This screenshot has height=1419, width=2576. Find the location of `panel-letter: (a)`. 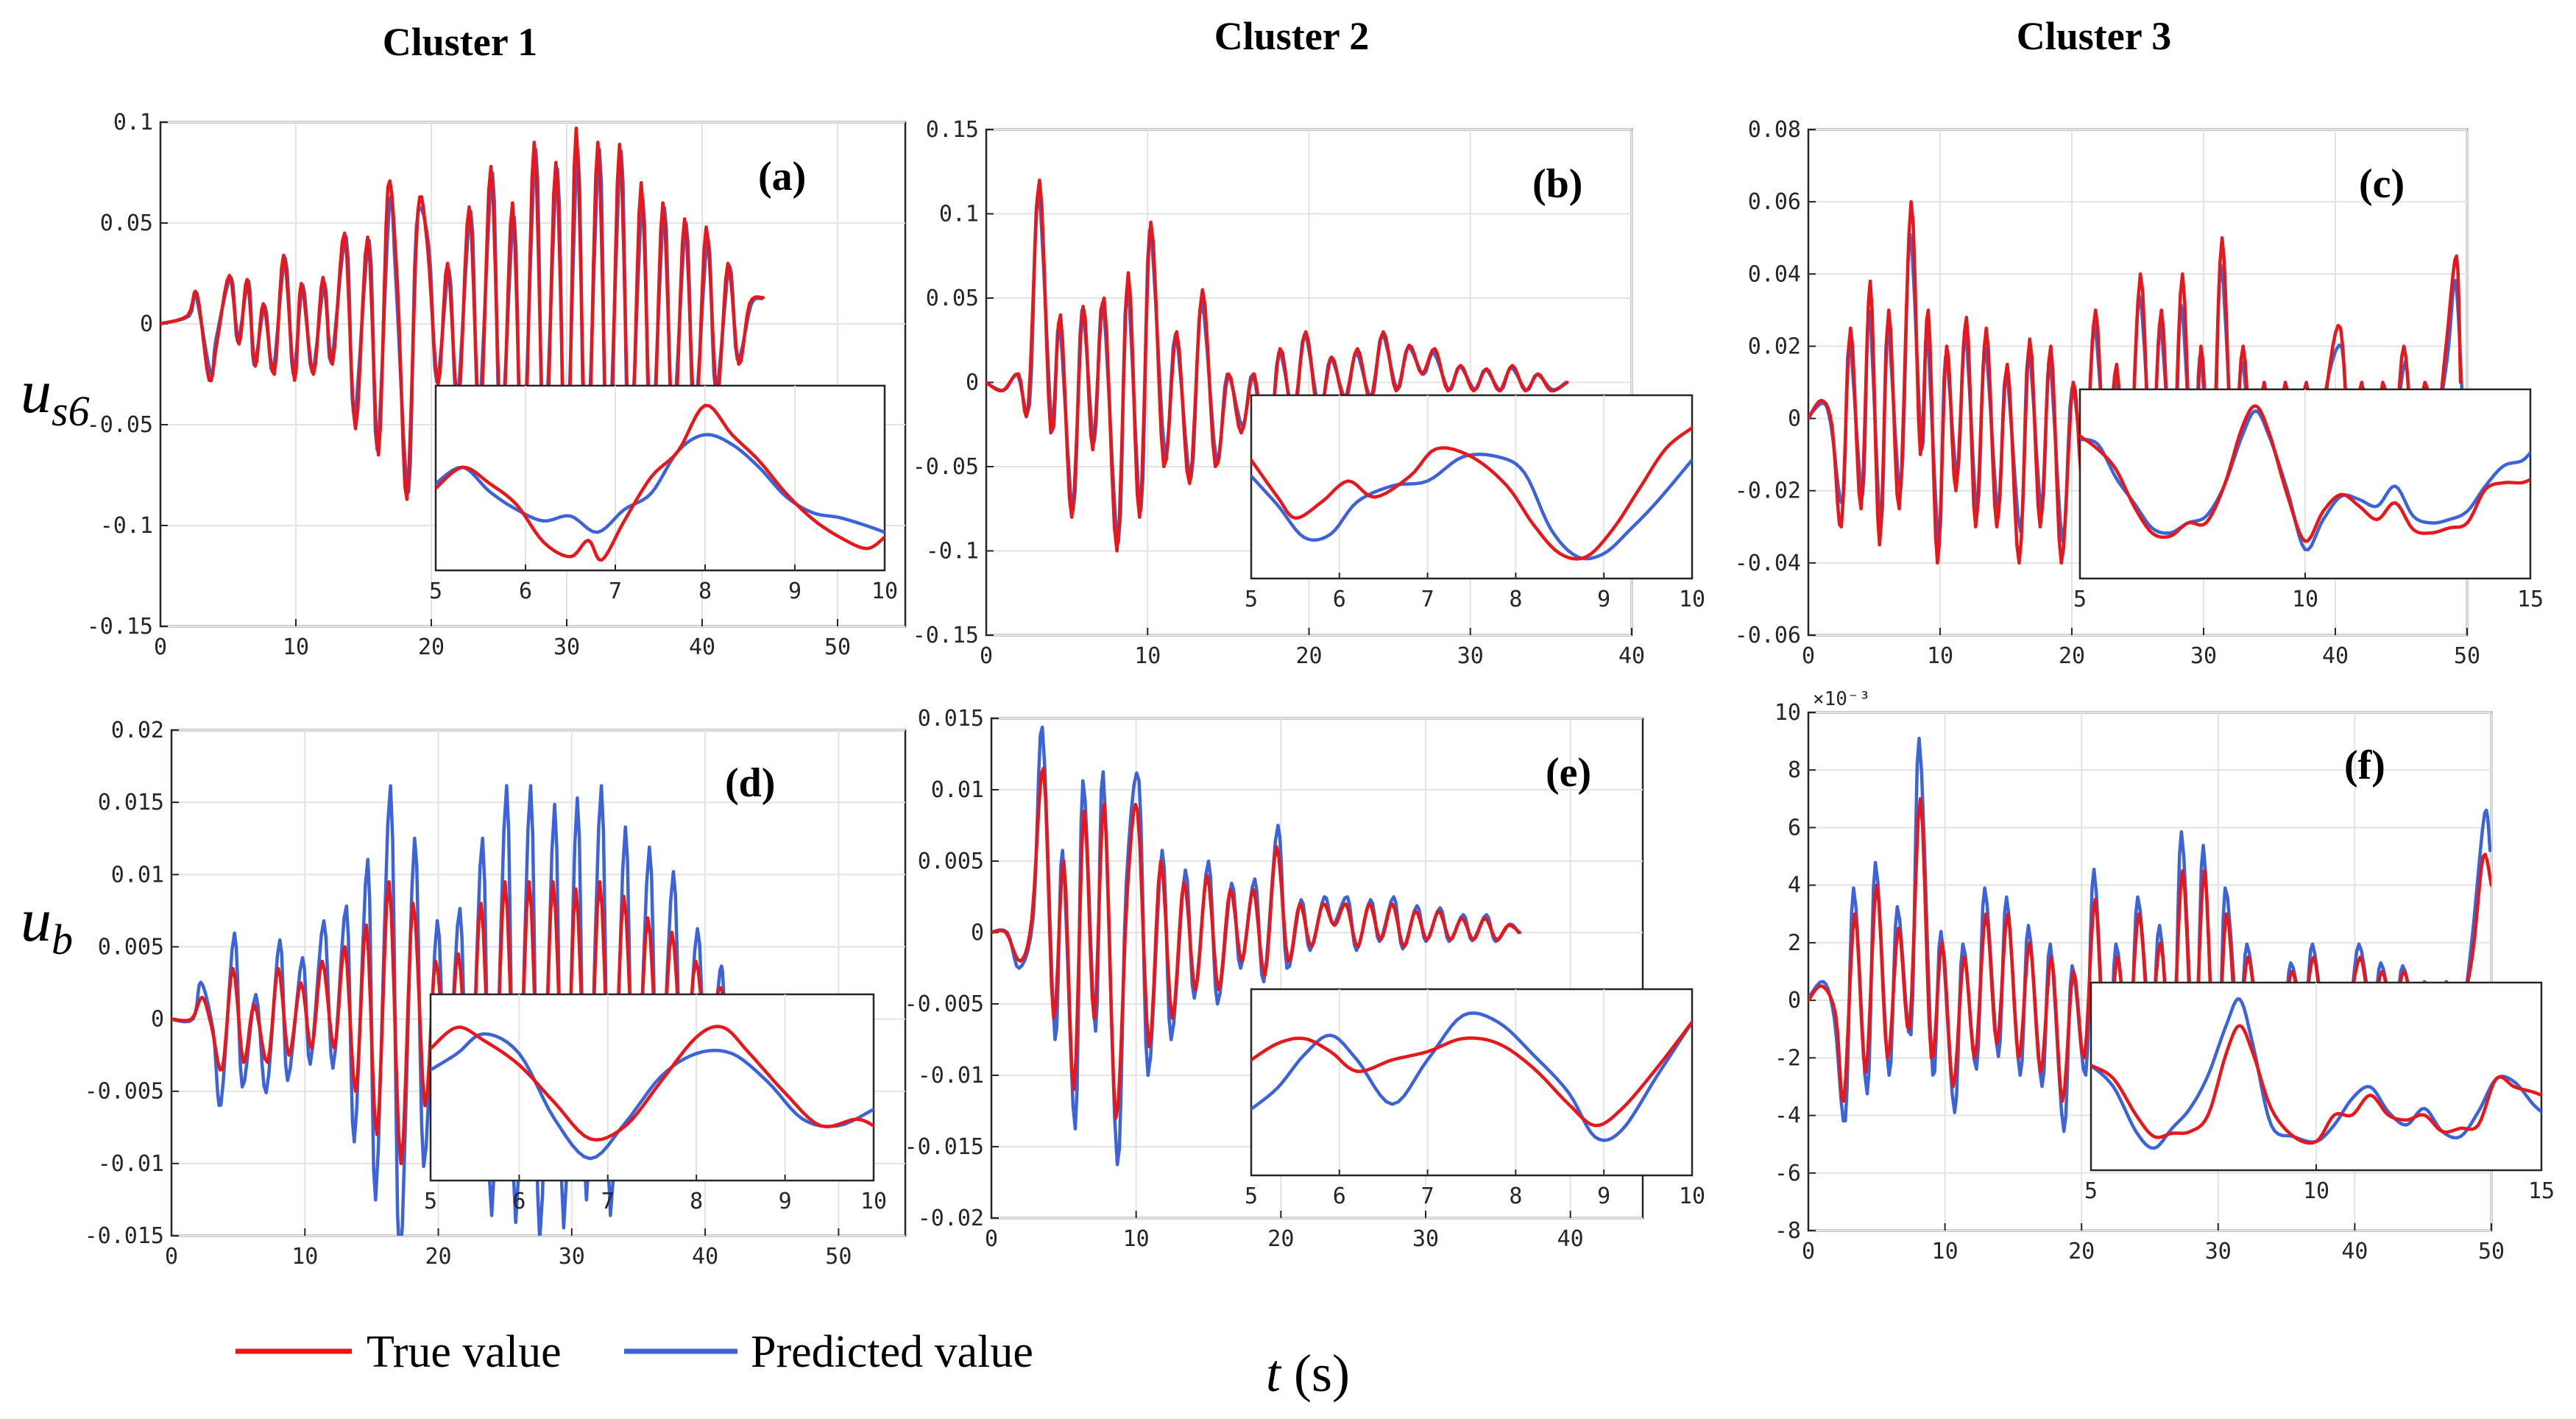

panel-letter: (a) is located at coordinates (782, 176).